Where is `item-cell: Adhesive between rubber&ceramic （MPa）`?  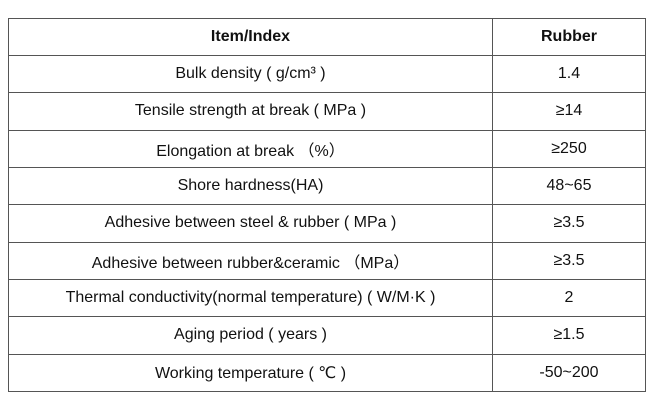 item-cell: Adhesive between rubber&ceramic （MPa） is located at coordinates (250, 260).